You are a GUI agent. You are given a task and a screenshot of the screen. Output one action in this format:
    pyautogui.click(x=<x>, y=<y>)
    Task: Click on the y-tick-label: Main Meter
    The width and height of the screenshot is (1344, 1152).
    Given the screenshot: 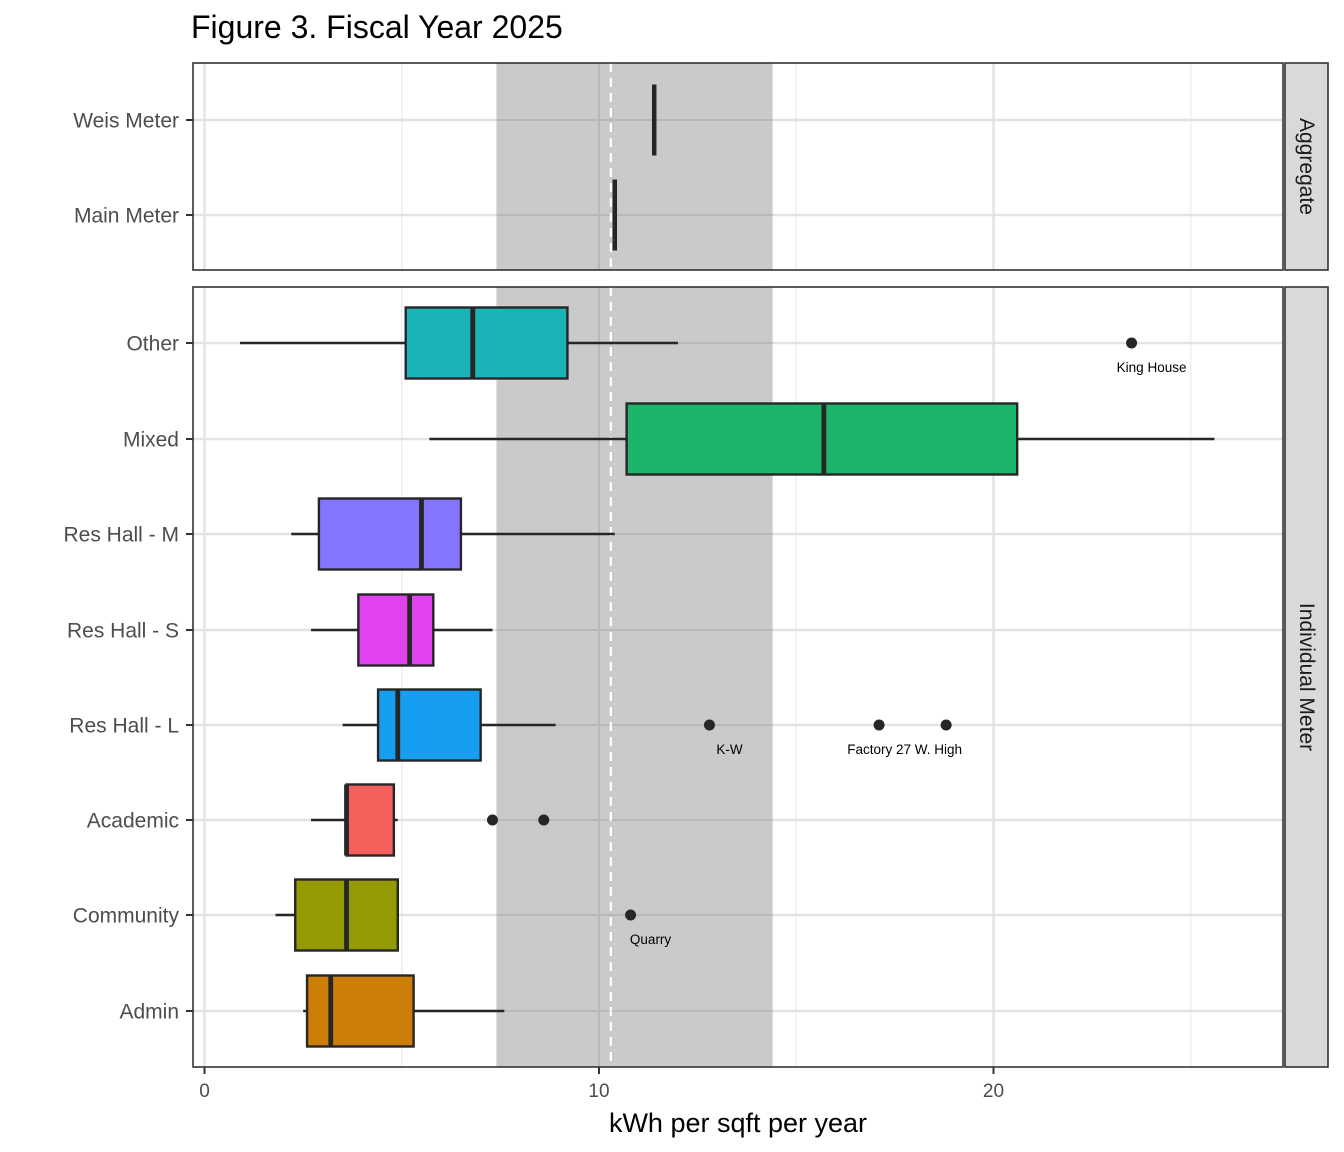 What is the action you would take?
    pyautogui.click(x=126, y=216)
    